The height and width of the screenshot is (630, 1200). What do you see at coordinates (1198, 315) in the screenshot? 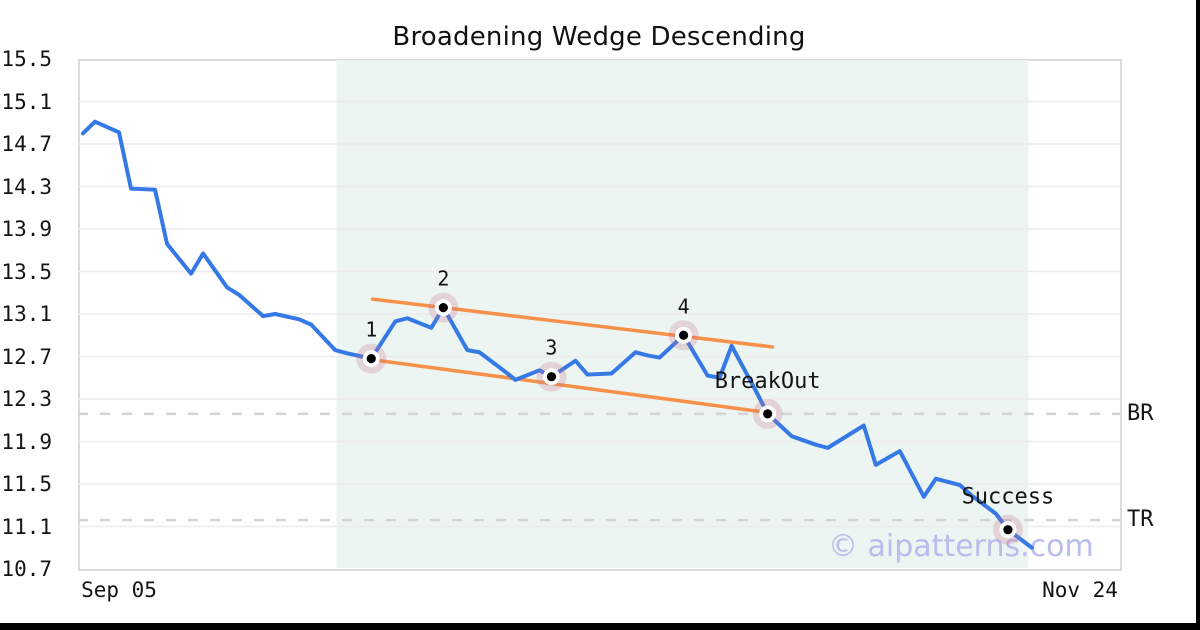
I see `screenshot-border-right` at bounding box center [1198, 315].